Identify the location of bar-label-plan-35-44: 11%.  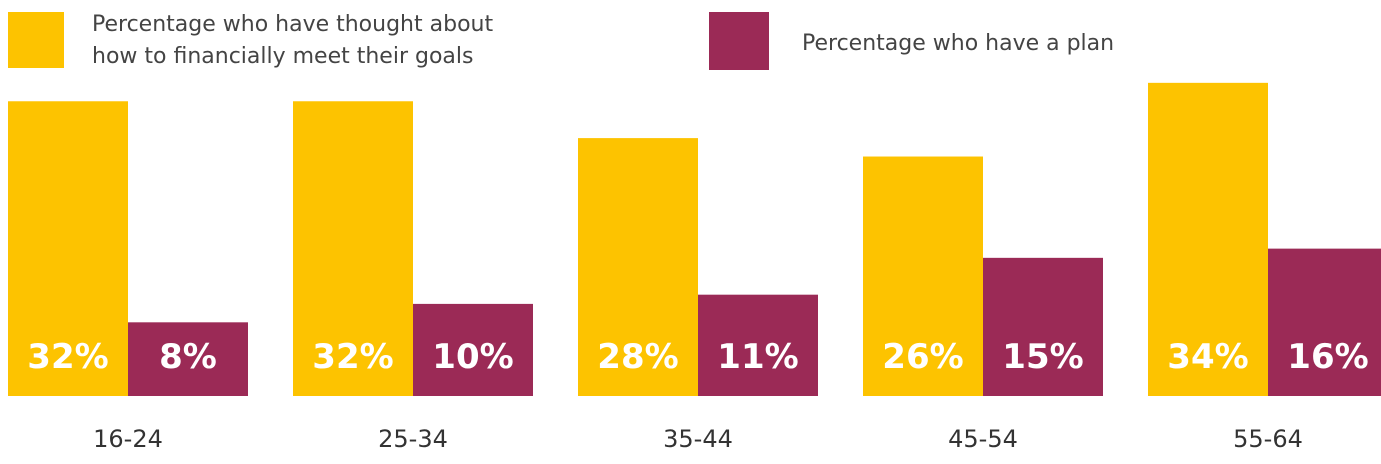
(757, 357).